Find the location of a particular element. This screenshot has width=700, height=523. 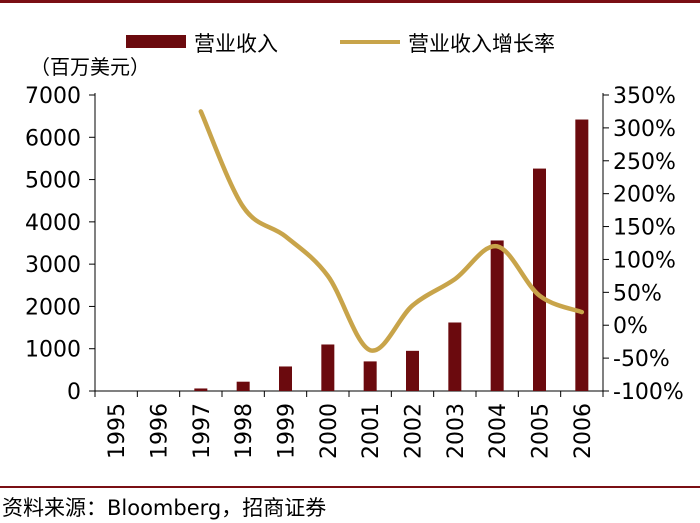

right-tick-label: 300% is located at coordinates (644, 129).